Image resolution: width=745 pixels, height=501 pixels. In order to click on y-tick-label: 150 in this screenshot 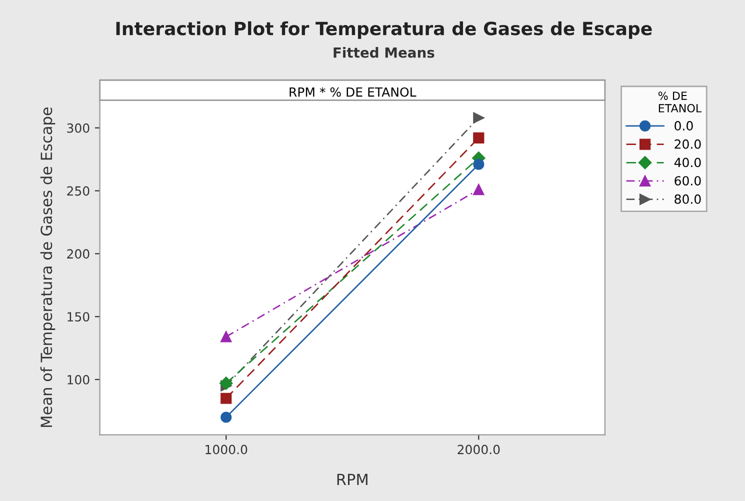, I will do `click(79, 317)`.